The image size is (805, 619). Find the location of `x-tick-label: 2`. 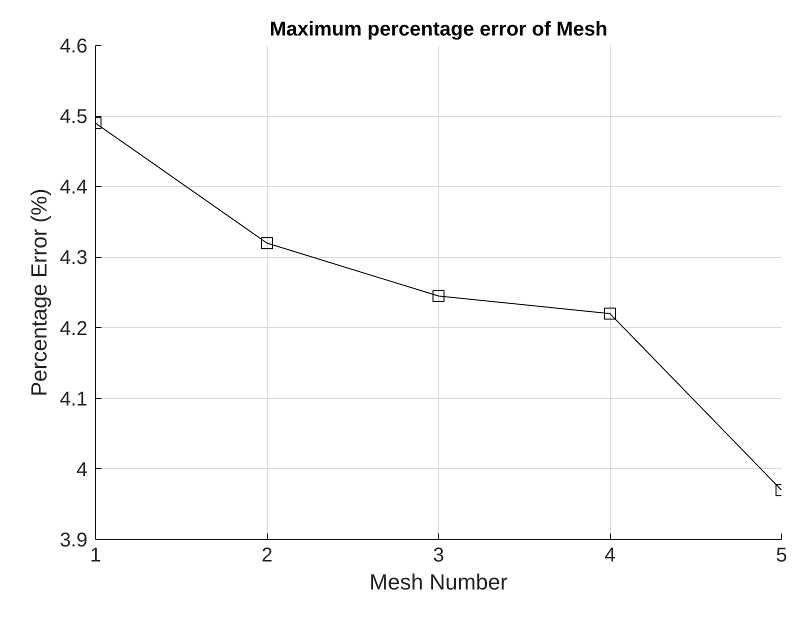

x-tick-label: 2 is located at coordinates (267, 555).